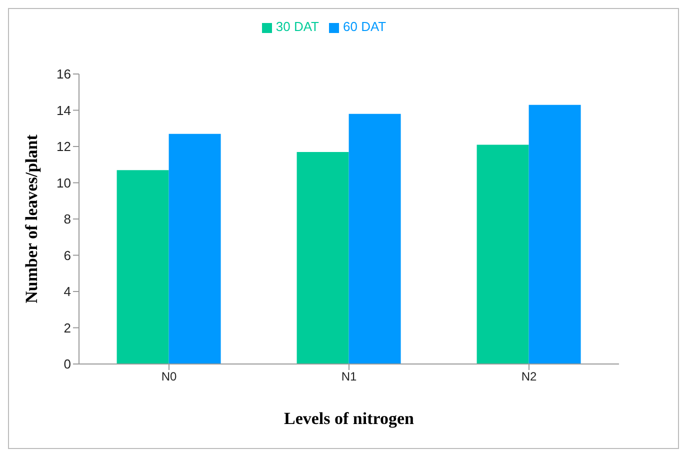 The width and height of the screenshot is (685, 455). I want to click on y-tick-label: 0, so click(67, 364).